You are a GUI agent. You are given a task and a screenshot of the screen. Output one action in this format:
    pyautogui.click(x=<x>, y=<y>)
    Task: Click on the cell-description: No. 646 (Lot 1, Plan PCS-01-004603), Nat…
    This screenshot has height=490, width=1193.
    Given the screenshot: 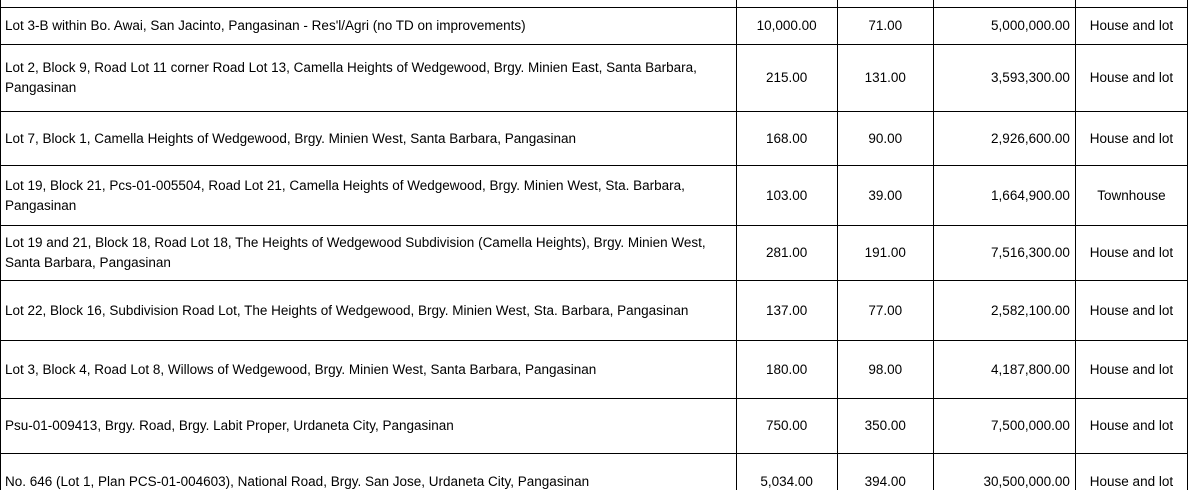 What is the action you would take?
    pyautogui.click(x=368, y=471)
    